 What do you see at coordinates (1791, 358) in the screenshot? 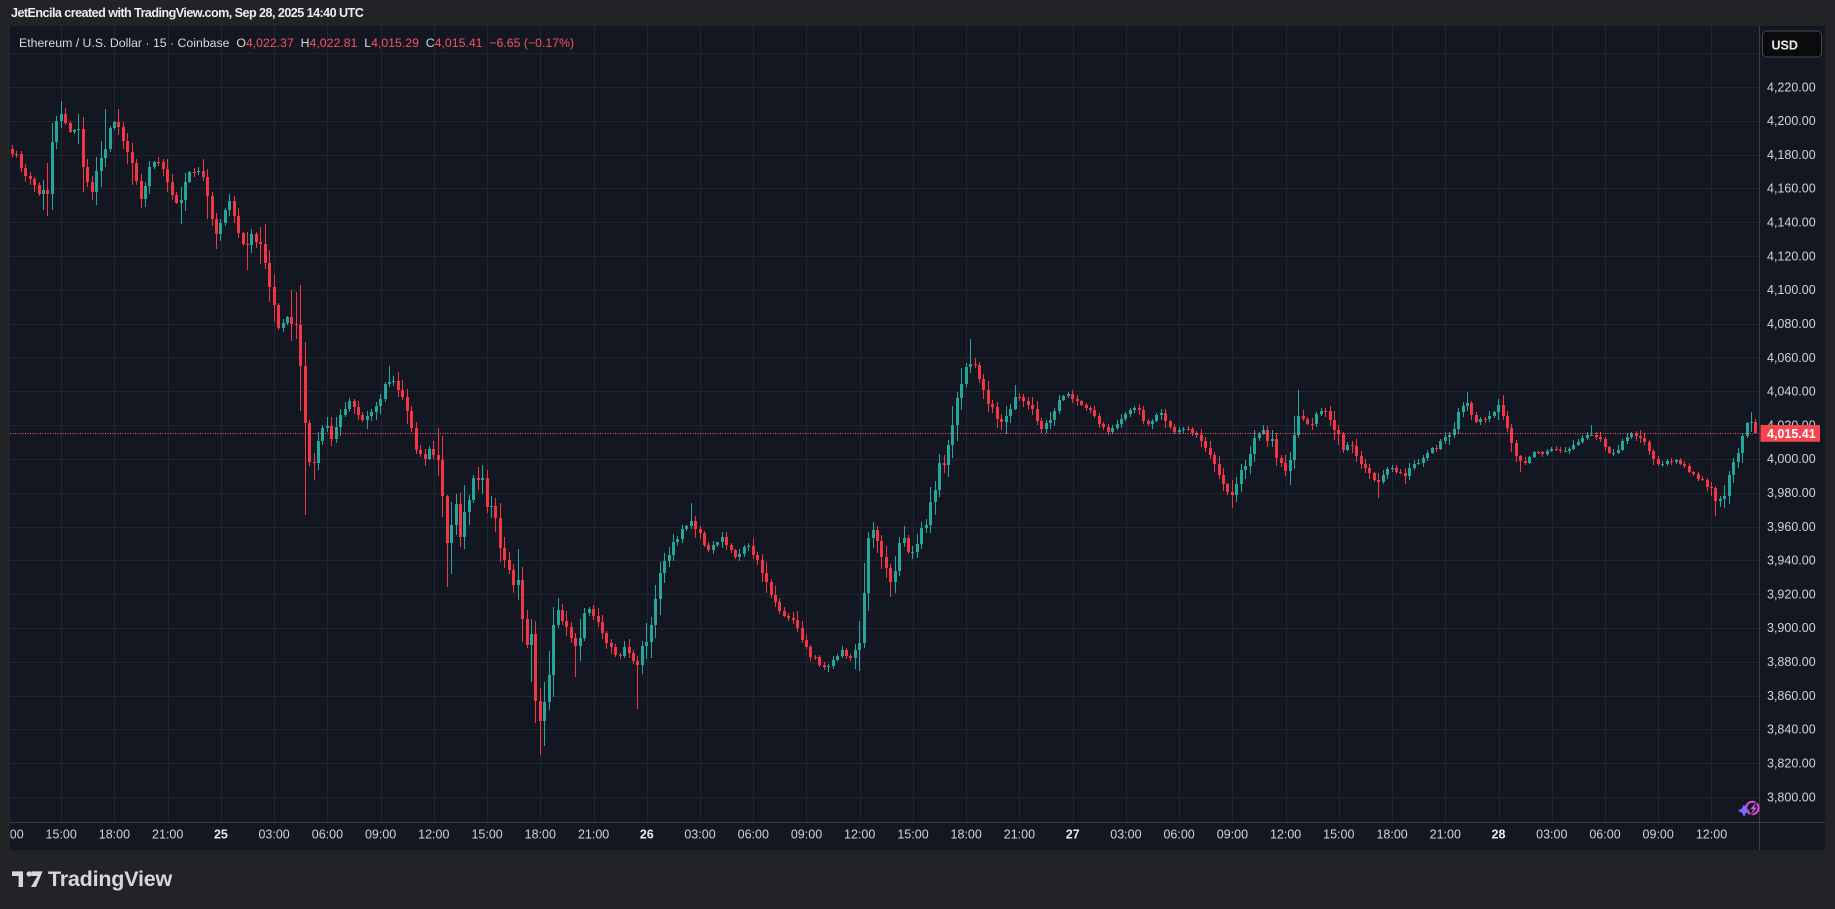
I see `svg-text: 4,060.00` at bounding box center [1791, 358].